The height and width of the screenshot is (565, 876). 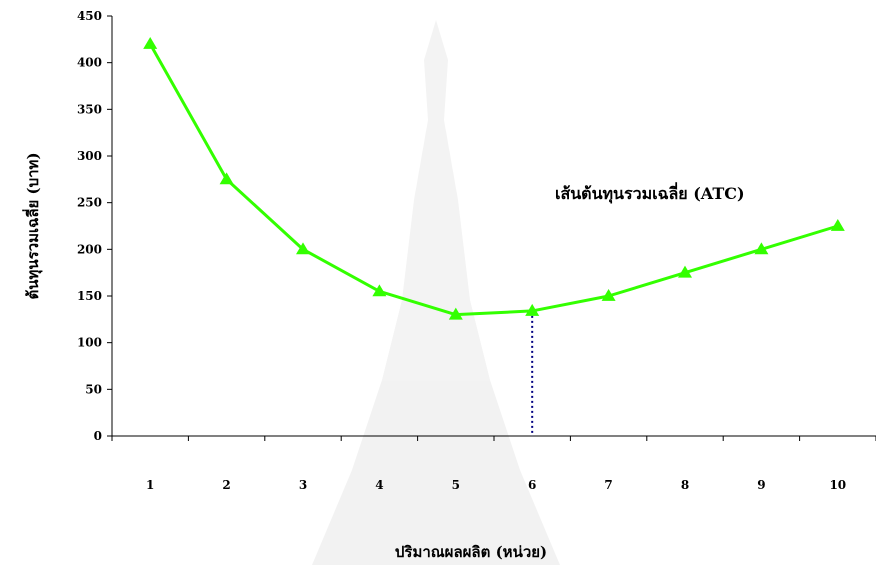 What do you see at coordinates (98, 436) in the screenshot?
I see `y-tick-label: 0` at bounding box center [98, 436].